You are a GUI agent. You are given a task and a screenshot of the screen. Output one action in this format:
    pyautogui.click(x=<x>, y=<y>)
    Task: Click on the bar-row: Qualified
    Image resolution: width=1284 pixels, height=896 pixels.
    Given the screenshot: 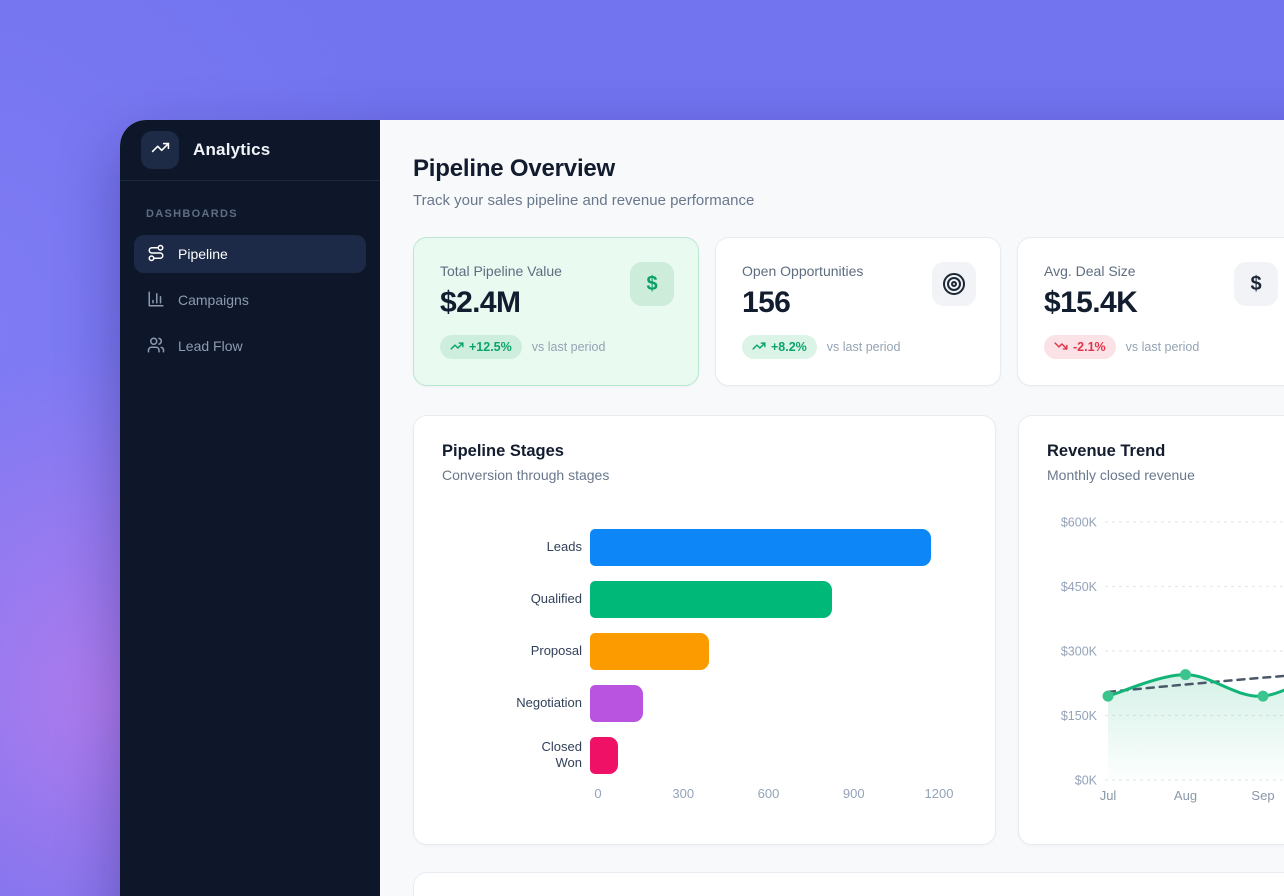 What is the action you would take?
    pyautogui.click(x=704, y=599)
    